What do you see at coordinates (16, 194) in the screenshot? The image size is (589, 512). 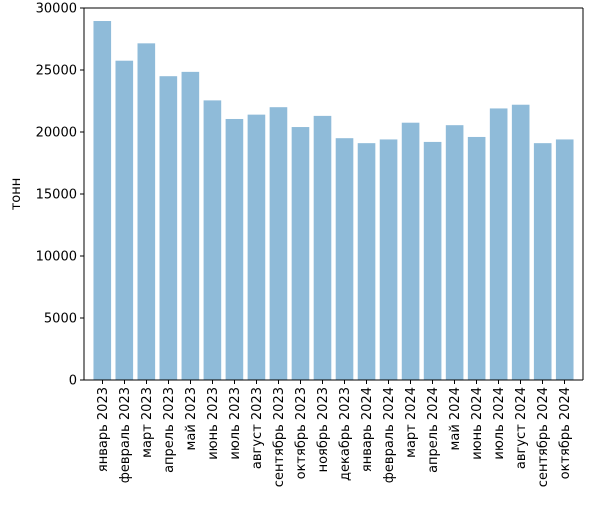 I see `y-axis-label: тонн` at bounding box center [16, 194].